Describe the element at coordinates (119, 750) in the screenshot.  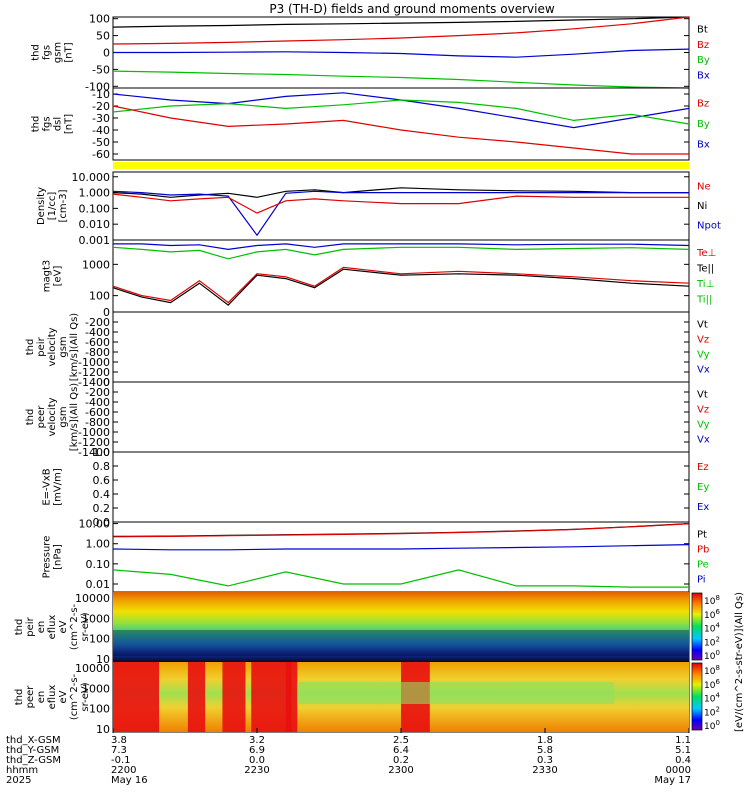
I see `x-axis-value: 7.3` at that location.